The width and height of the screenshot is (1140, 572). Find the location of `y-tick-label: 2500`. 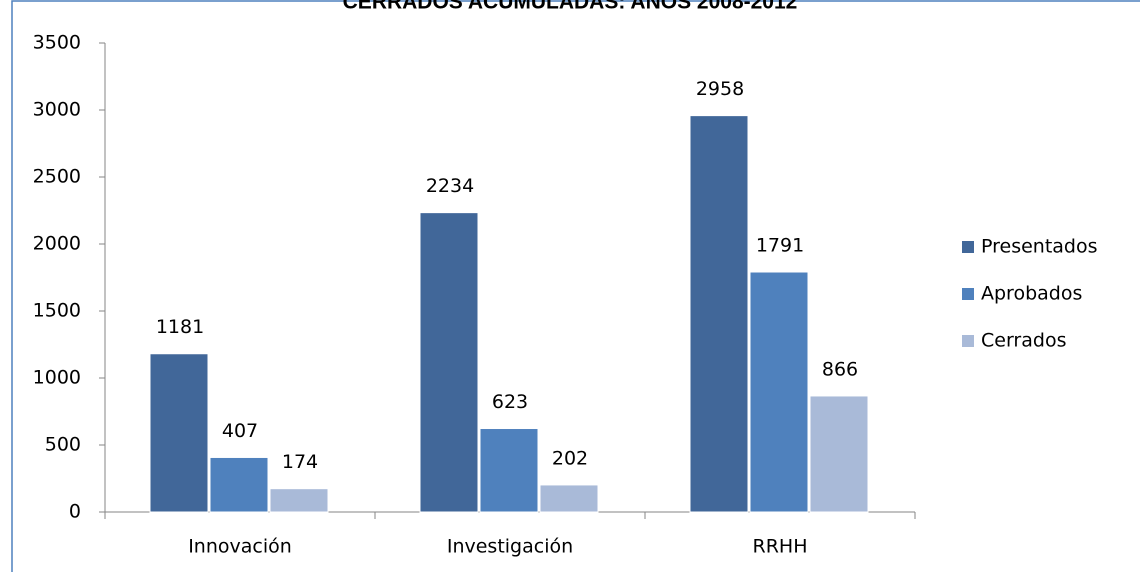

y-tick-label: 2500 is located at coordinates (57, 177).